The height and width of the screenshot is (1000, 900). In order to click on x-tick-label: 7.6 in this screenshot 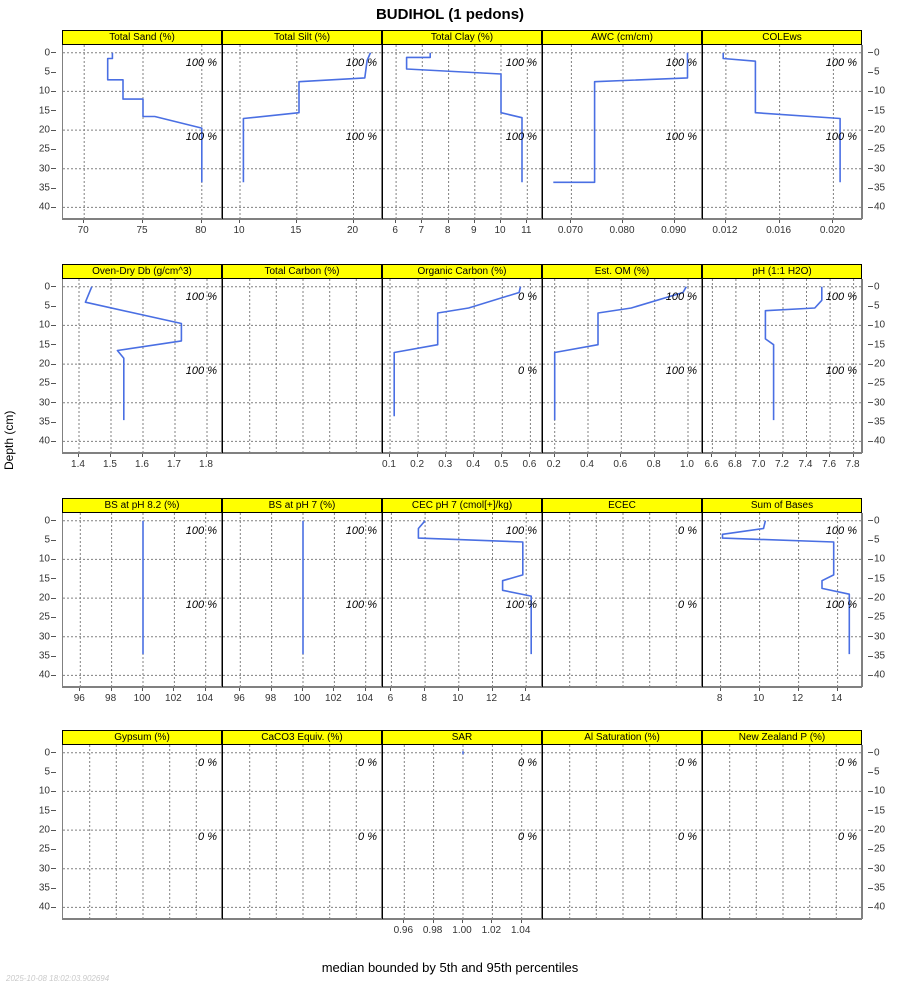, I will do `click(829, 464)`.